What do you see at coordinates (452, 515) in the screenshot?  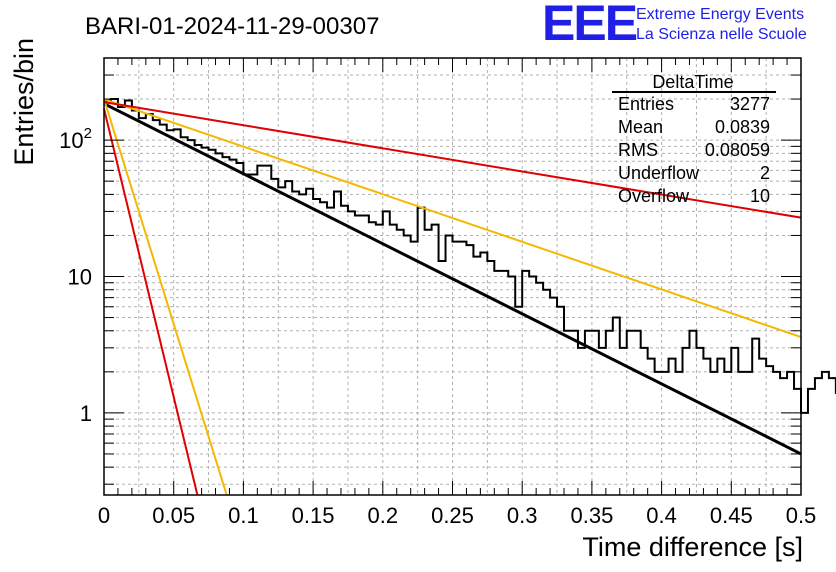 I see `x-tick-label: 0.25` at bounding box center [452, 515].